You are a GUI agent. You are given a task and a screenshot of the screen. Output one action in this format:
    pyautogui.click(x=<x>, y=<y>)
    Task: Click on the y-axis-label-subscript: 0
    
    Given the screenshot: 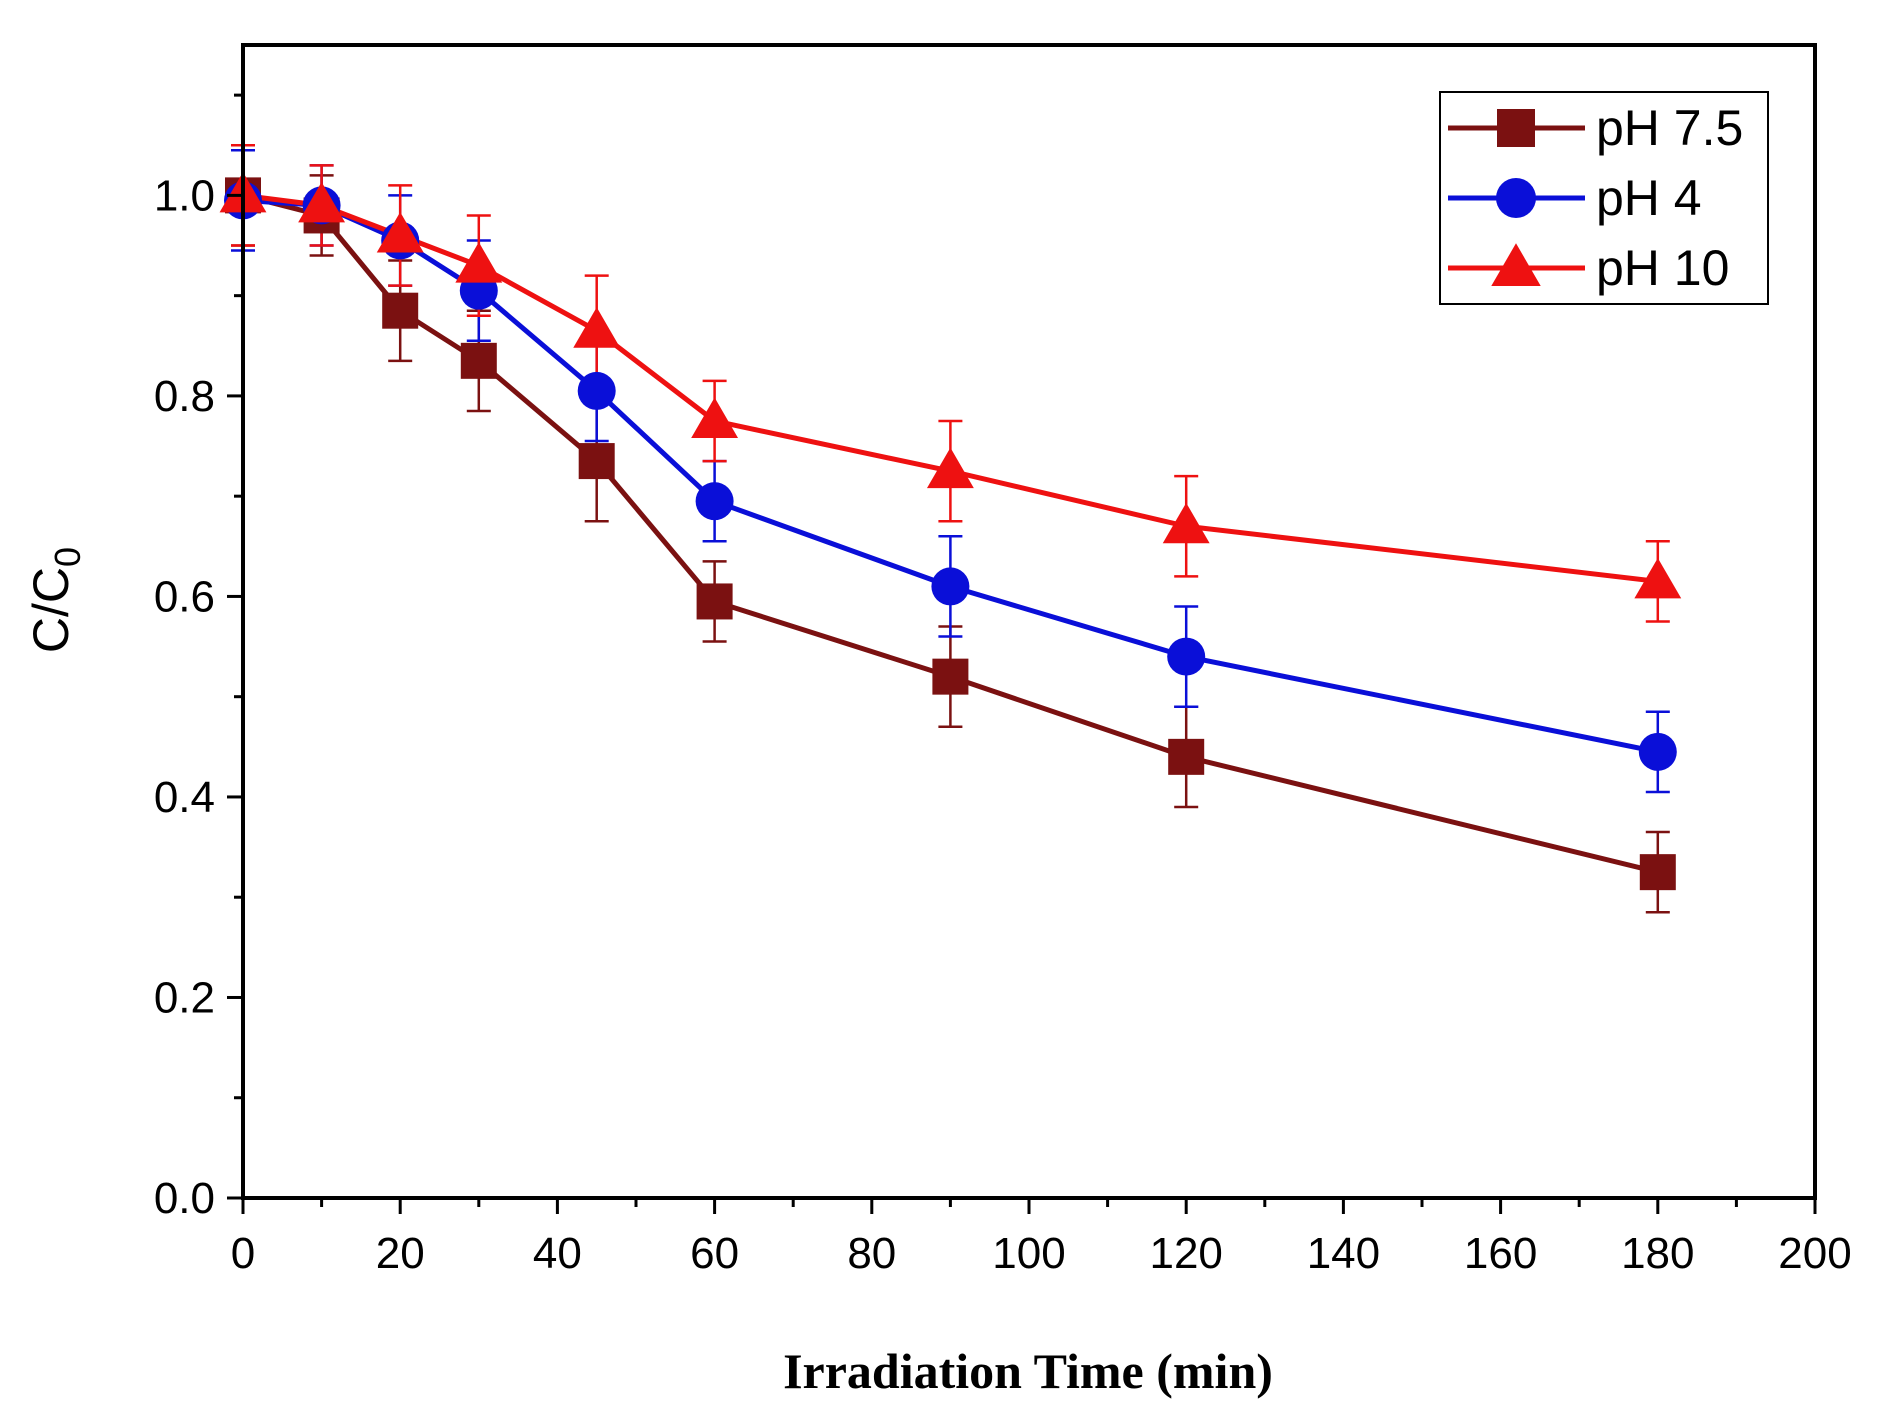 What is the action you would take?
    pyautogui.click(x=67, y=557)
    